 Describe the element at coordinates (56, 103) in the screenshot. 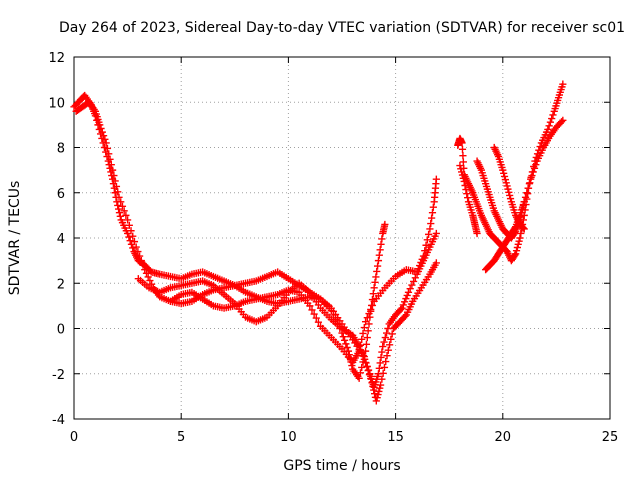

I see `y-tick-label: 10` at that location.